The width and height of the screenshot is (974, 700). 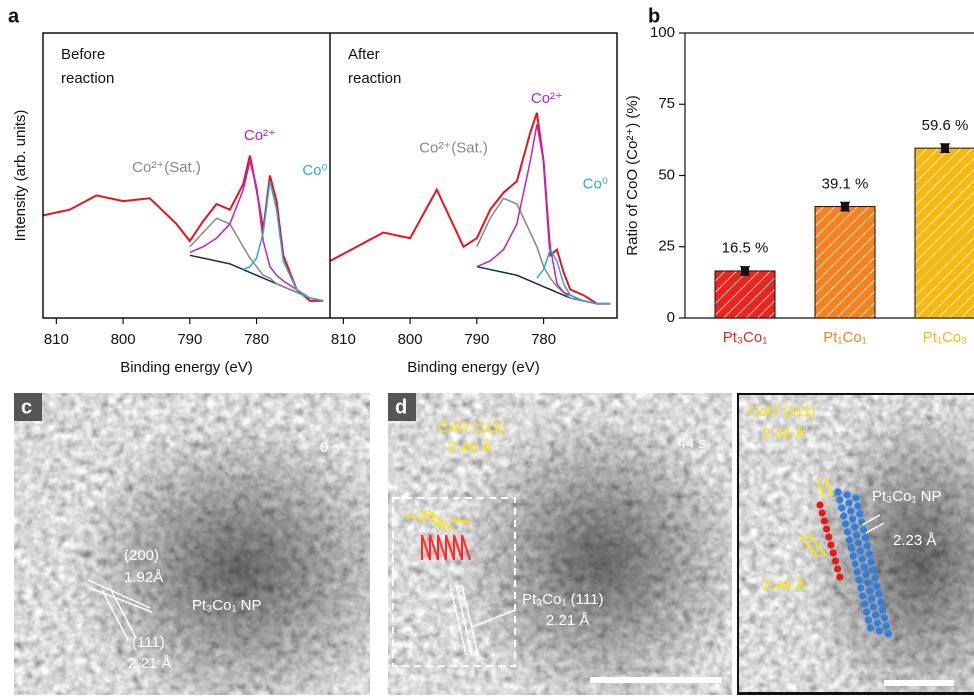 What do you see at coordinates (26, 407) in the screenshot?
I see `panel-letter: c` at bounding box center [26, 407].